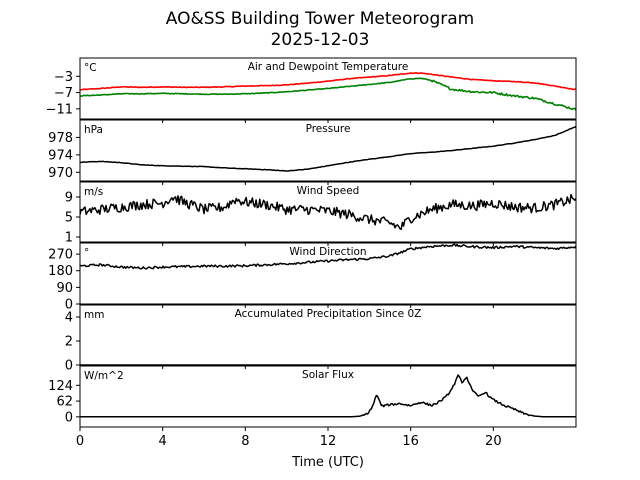 The image size is (640, 480). I want to click on unit-label-5: W/m^2, so click(104, 376).